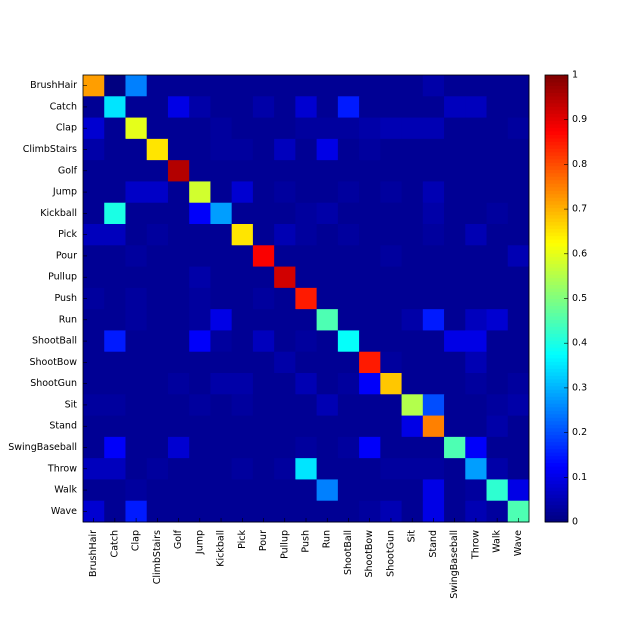 Image resolution: width=642 pixels, height=621 pixels. What do you see at coordinates (65, 490) in the screenshot?
I see `y-tick-label: Walk` at bounding box center [65, 490].